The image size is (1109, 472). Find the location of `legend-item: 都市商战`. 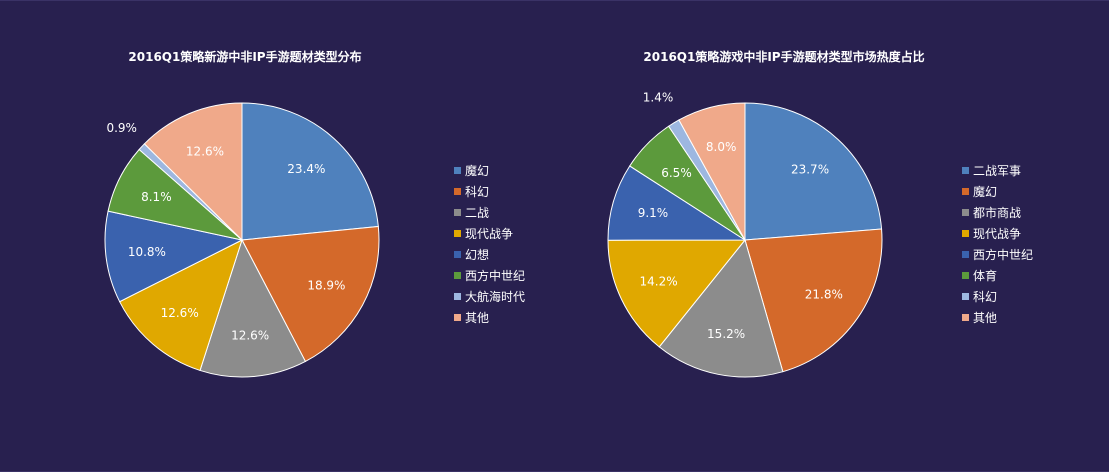

legend-item: 都市商战 is located at coordinates (997, 212).